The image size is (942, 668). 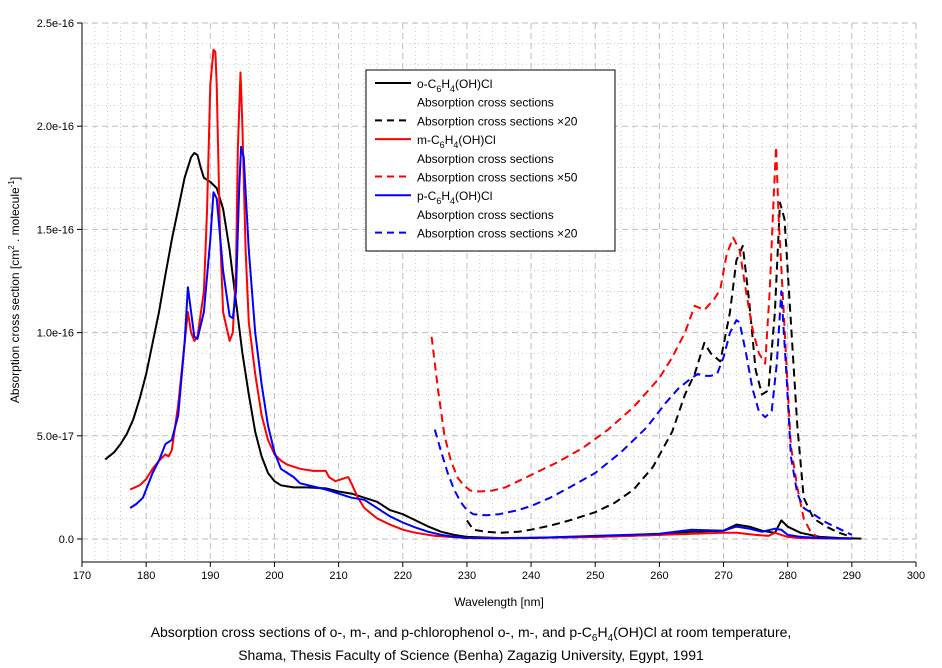 What do you see at coordinates (916, 576) in the screenshot?
I see `x-tick-label: 300` at bounding box center [916, 576].